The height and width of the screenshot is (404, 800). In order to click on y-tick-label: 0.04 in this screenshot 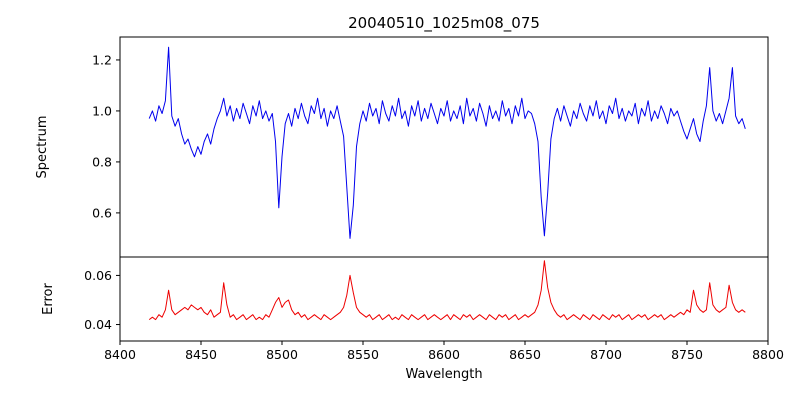, I will do `click(98, 324)`.